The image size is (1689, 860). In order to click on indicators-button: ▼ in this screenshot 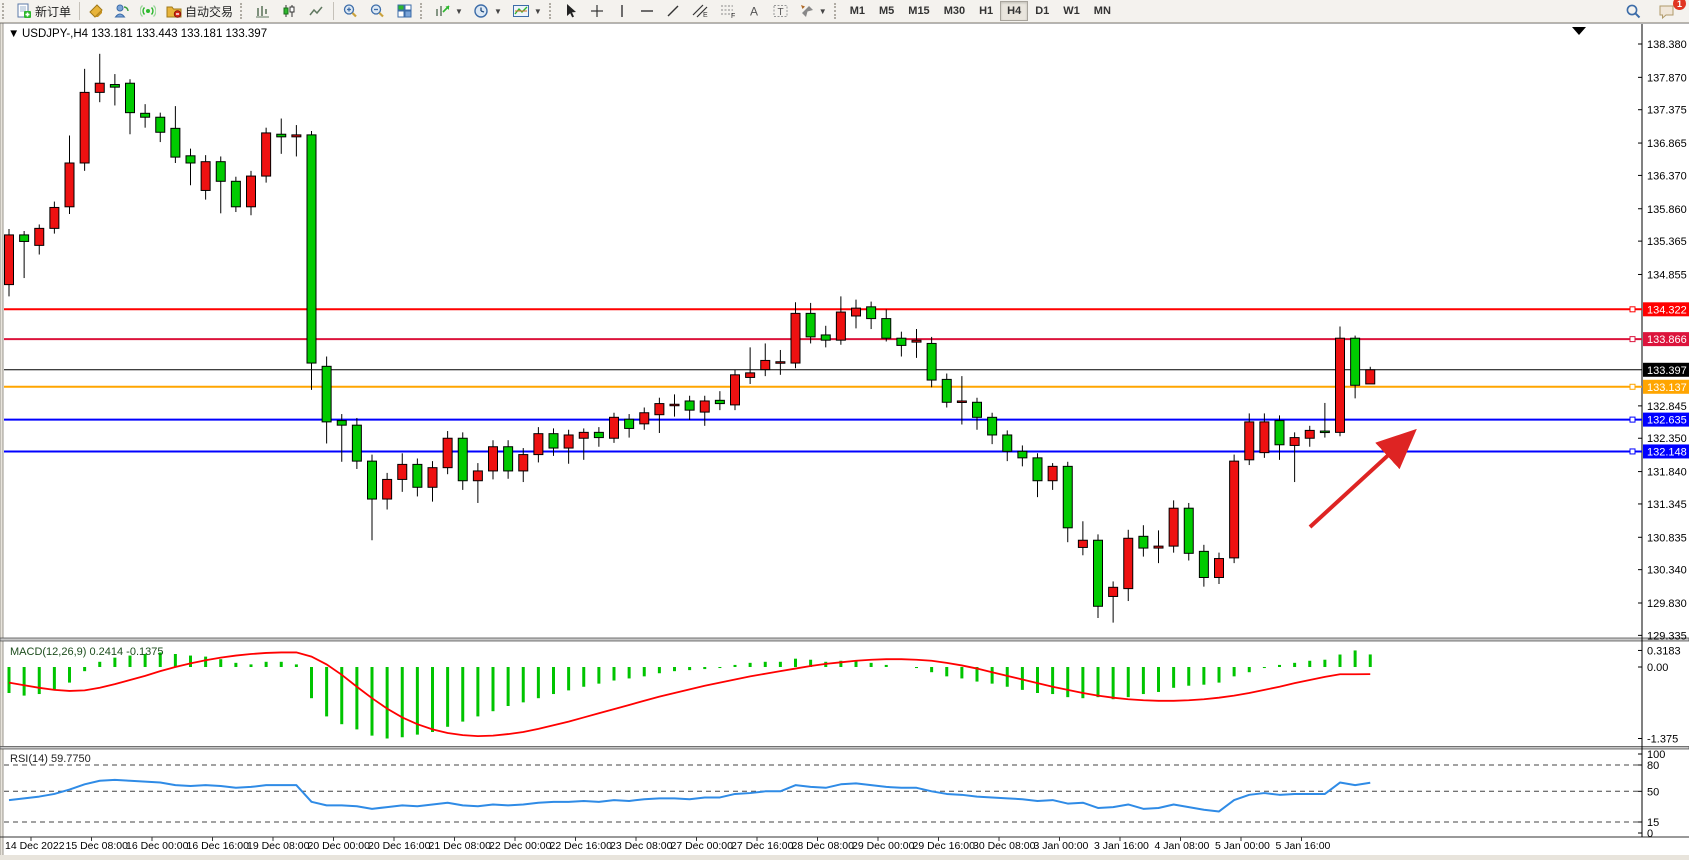, I will do `click(448, 11)`.